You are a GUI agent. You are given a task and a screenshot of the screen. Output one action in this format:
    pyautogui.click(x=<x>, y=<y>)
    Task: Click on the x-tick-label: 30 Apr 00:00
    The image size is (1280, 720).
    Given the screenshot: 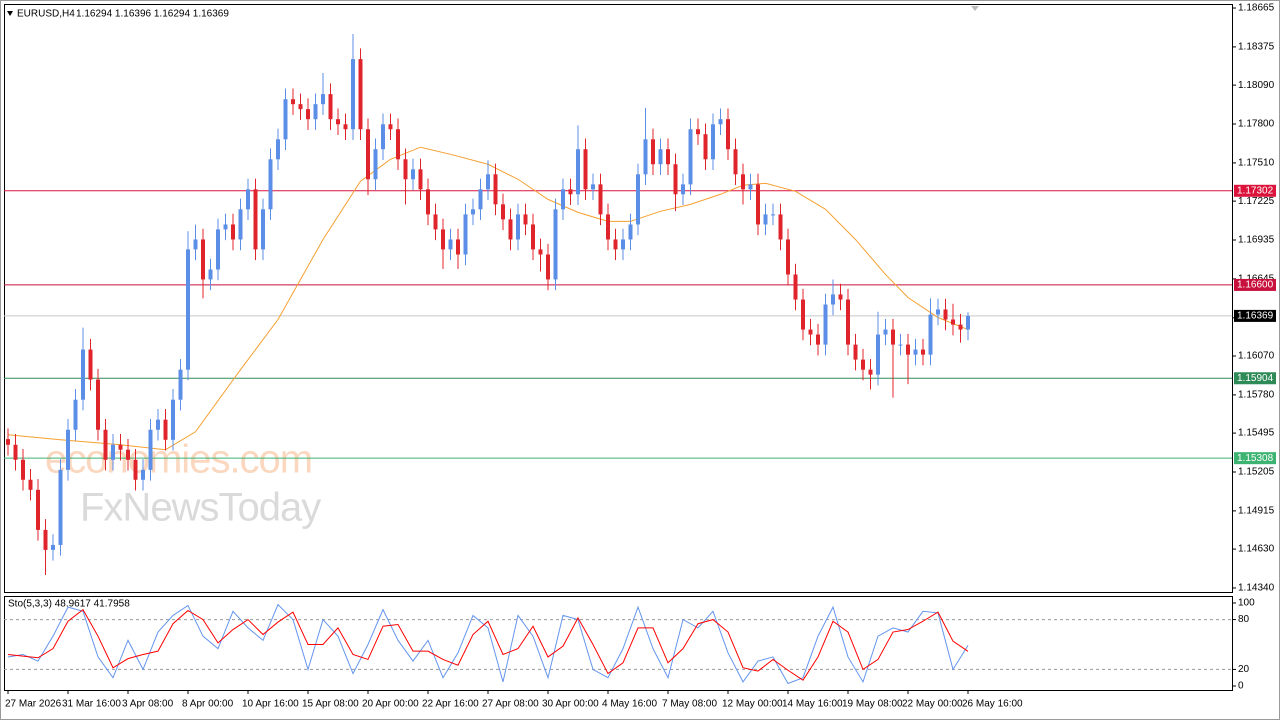 What is the action you would take?
    pyautogui.click(x=570, y=704)
    